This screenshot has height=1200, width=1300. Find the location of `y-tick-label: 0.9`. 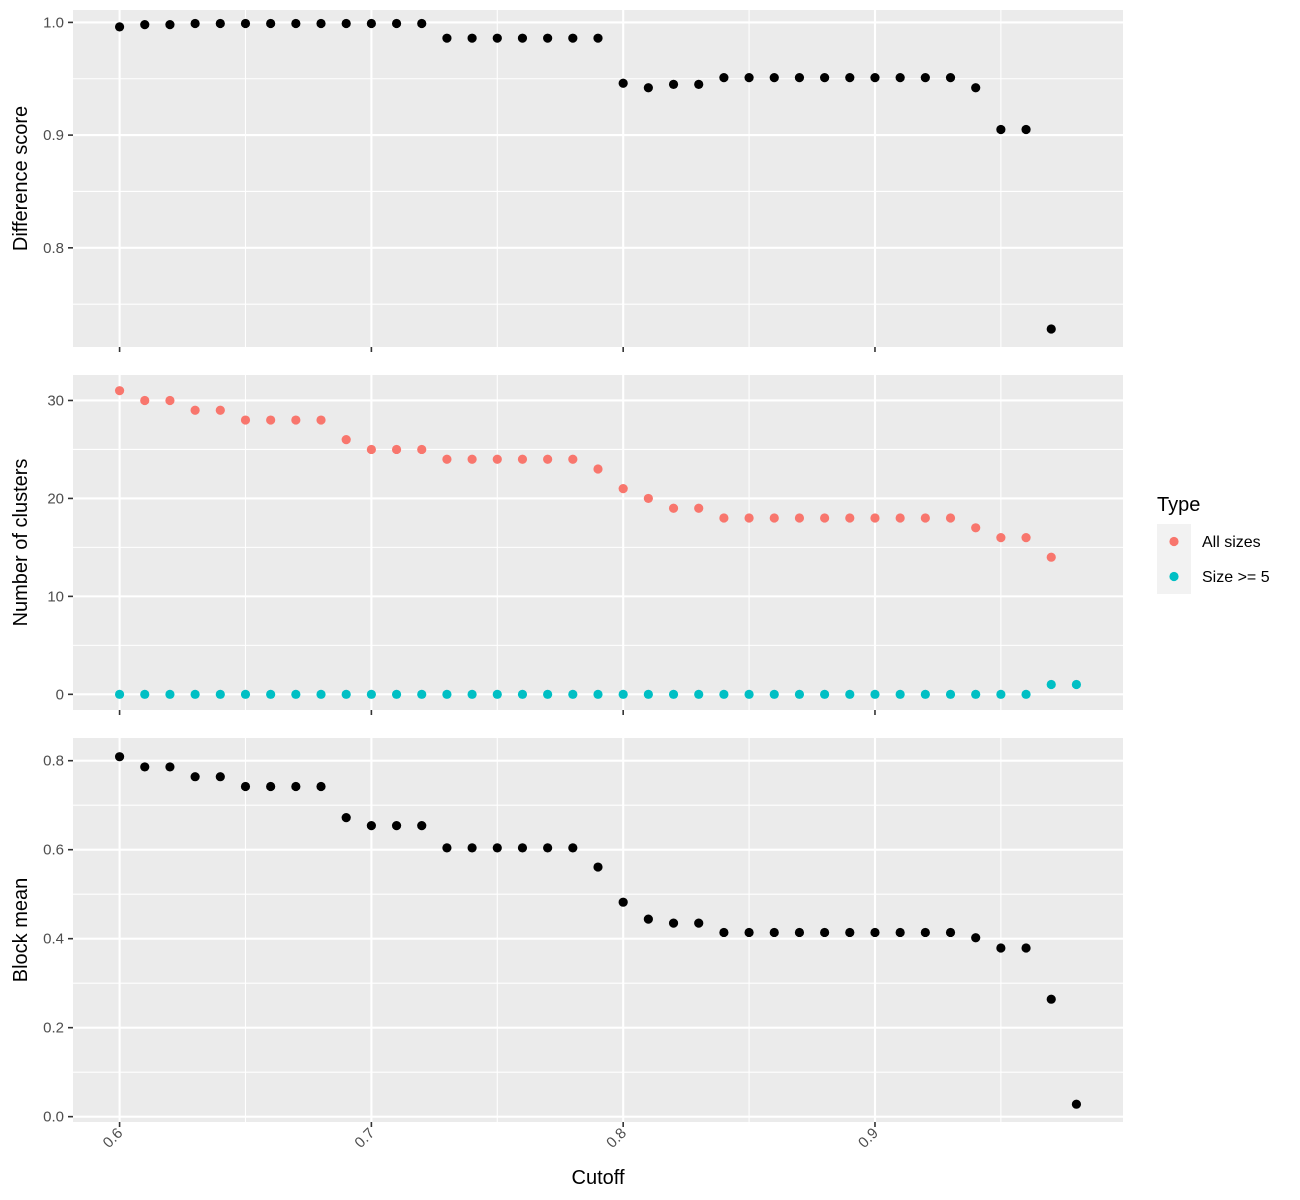

y-tick-label: 0.9 is located at coordinates (53, 135).